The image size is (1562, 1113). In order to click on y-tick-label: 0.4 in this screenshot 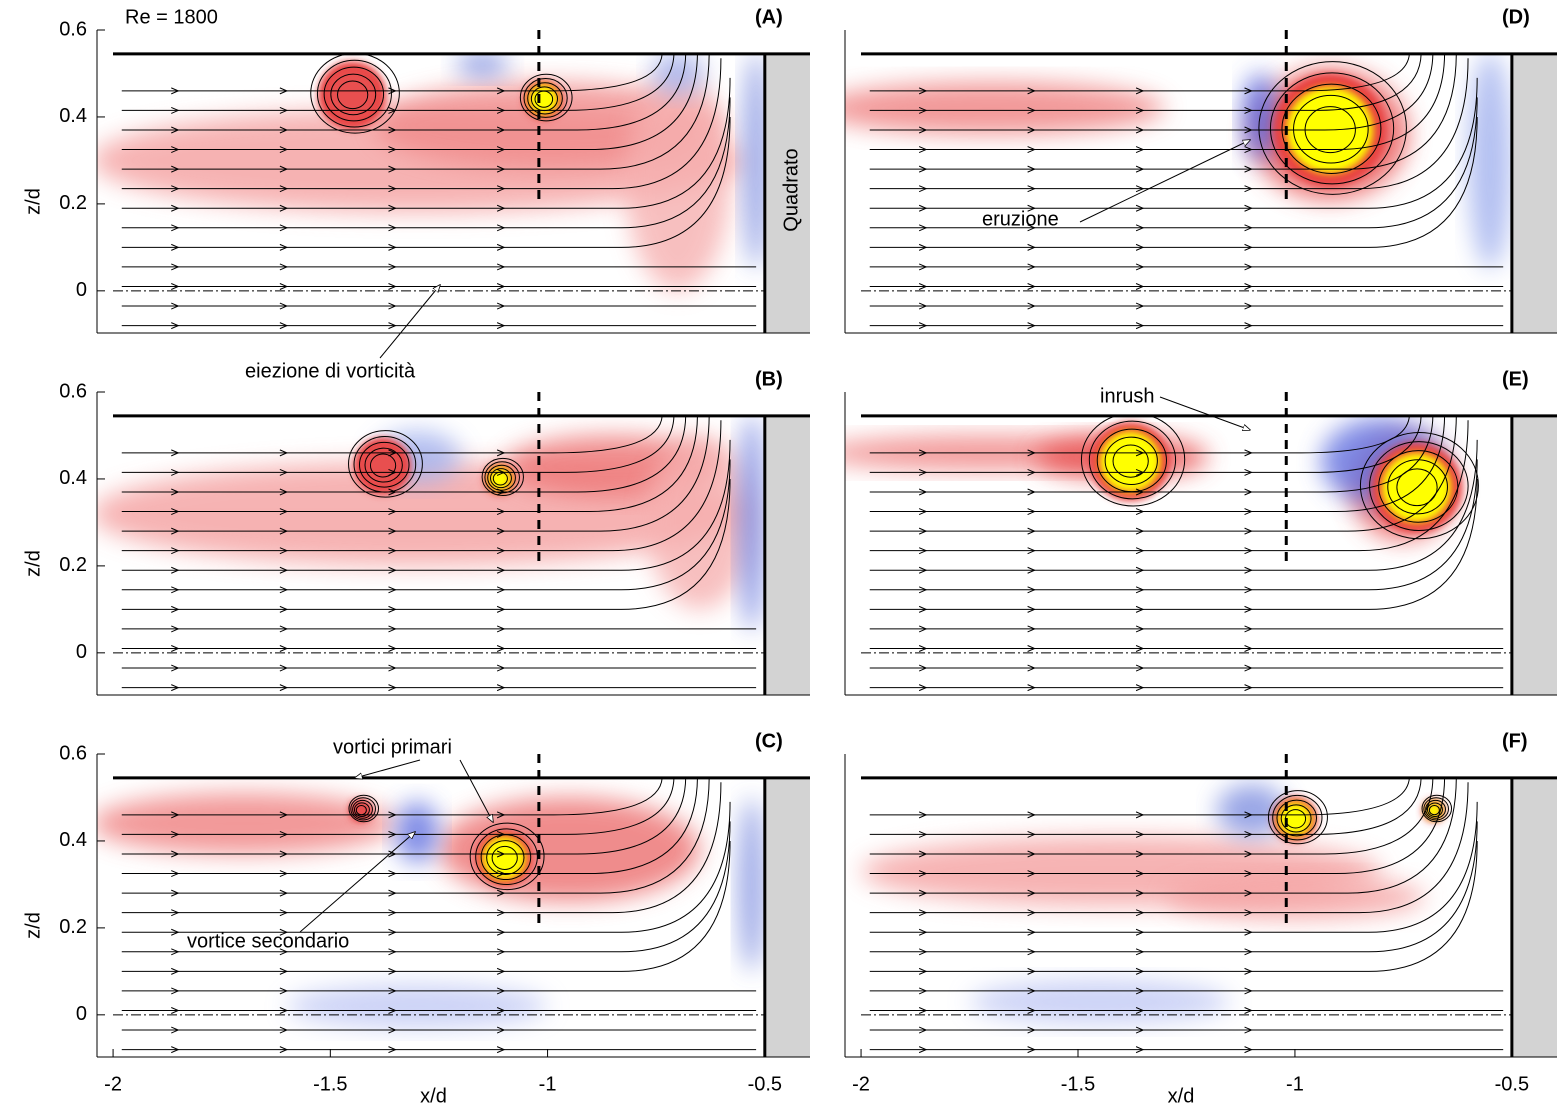, I will do `click(73, 116)`.